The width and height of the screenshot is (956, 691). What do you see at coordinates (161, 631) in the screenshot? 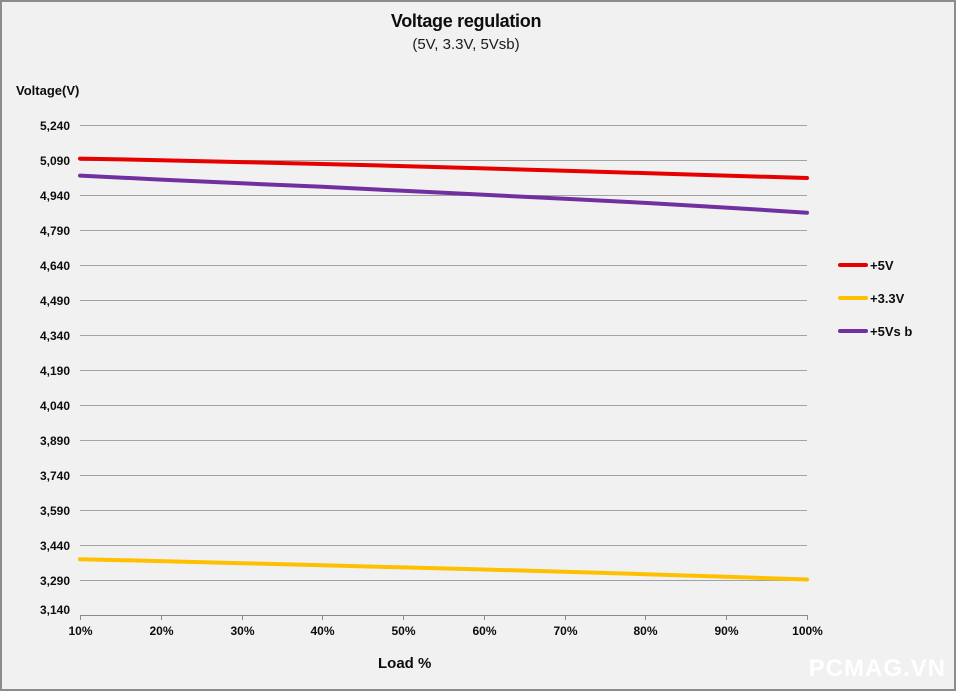
I see `x-tick-label: 20%` at bounding box center [161, 631].